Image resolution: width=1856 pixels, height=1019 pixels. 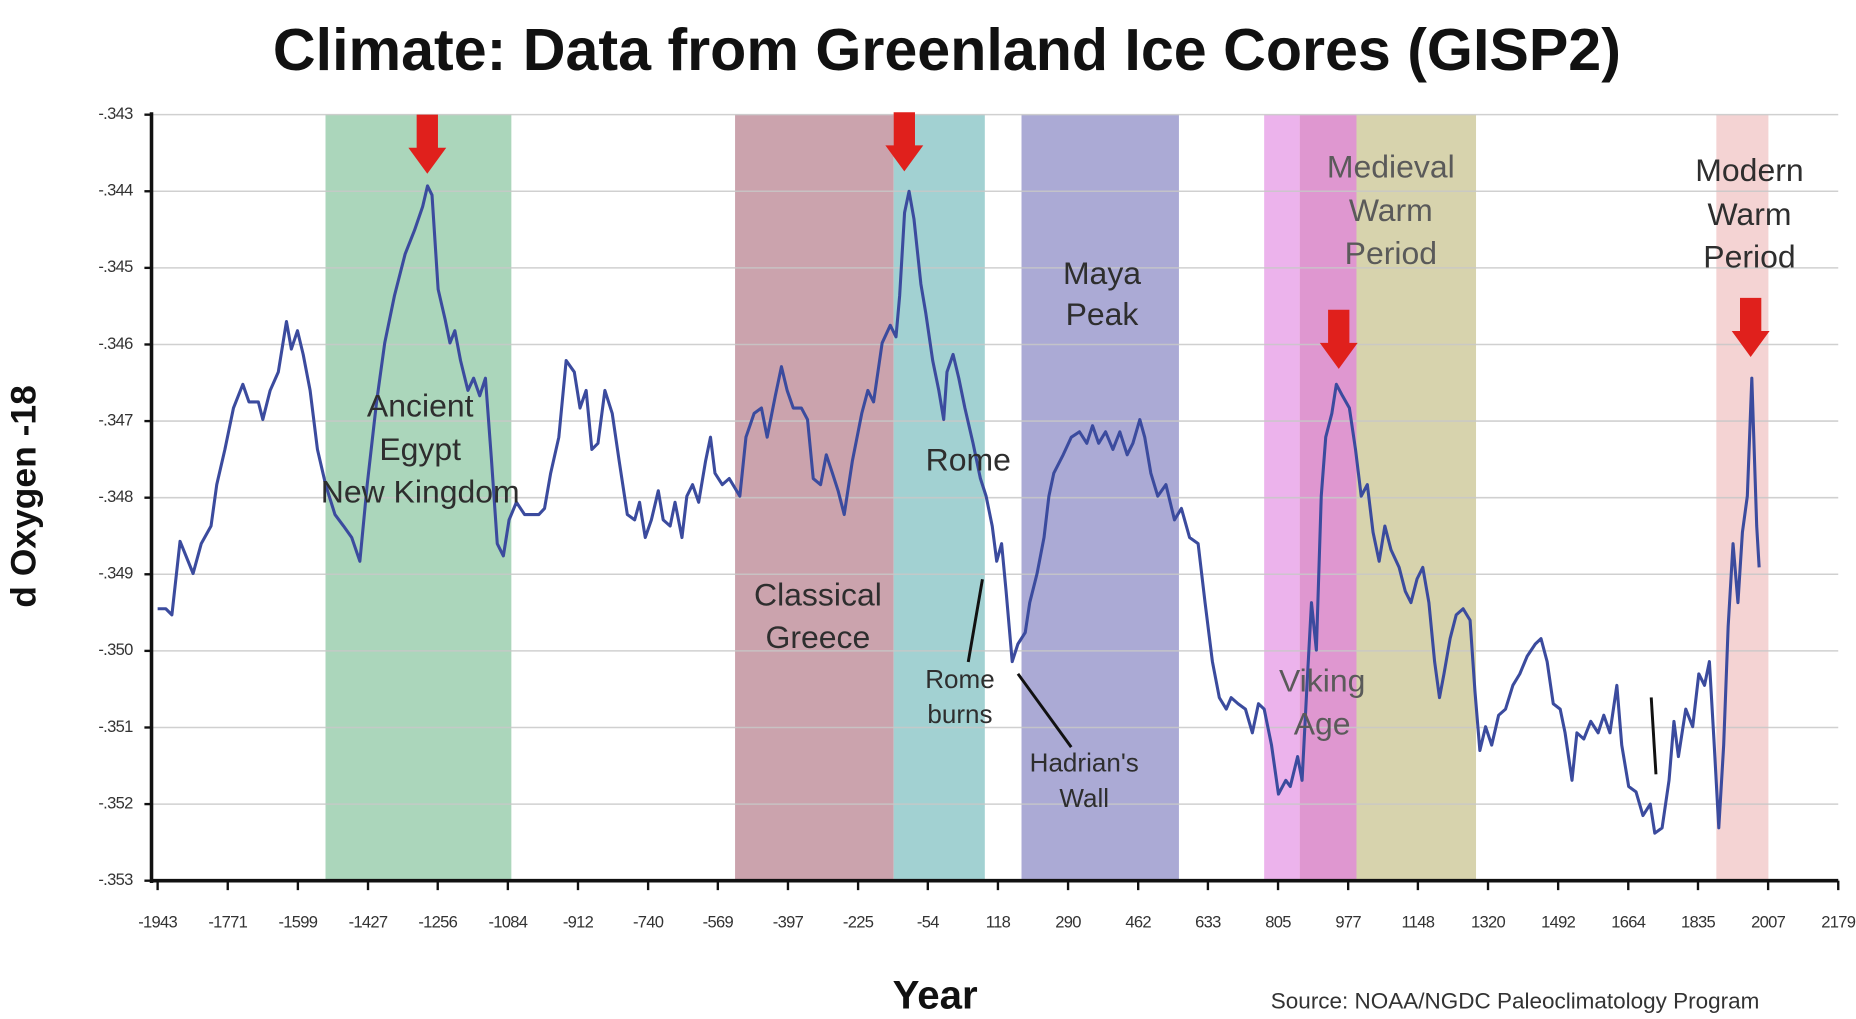 What do you see at coordinates (115, 879) in the screenshot?
I see `y-tick-label: -.353` at bounding box center [115, 879].